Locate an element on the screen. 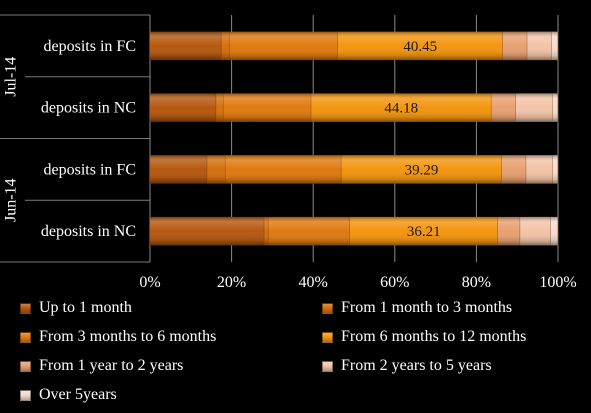 The image size is (591, 413). x-tick-label: 0% is located at coordinates (149, 282).